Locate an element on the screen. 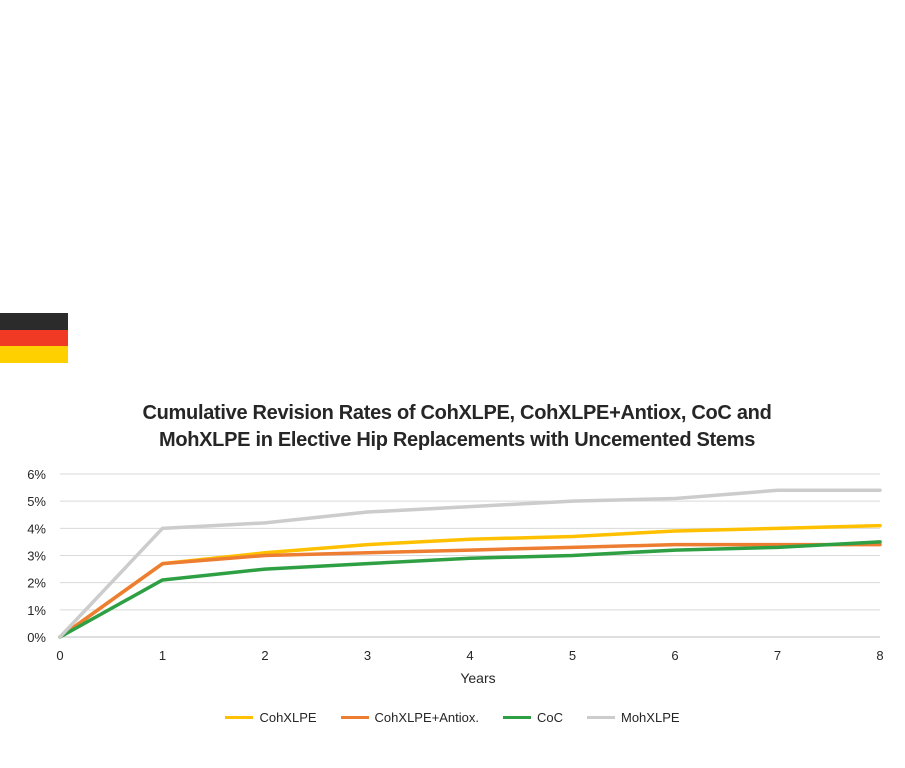  series-line-coc is located at coordinates (470, 589).